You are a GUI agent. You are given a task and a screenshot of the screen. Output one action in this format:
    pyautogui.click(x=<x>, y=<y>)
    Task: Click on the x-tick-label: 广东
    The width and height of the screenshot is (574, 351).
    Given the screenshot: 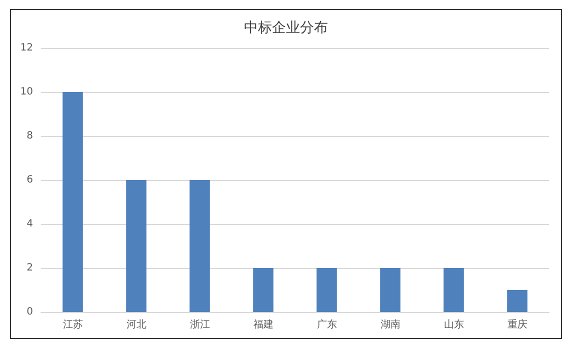 What is the action you would take?
    pyautogui.click(x=326, y=324)
    